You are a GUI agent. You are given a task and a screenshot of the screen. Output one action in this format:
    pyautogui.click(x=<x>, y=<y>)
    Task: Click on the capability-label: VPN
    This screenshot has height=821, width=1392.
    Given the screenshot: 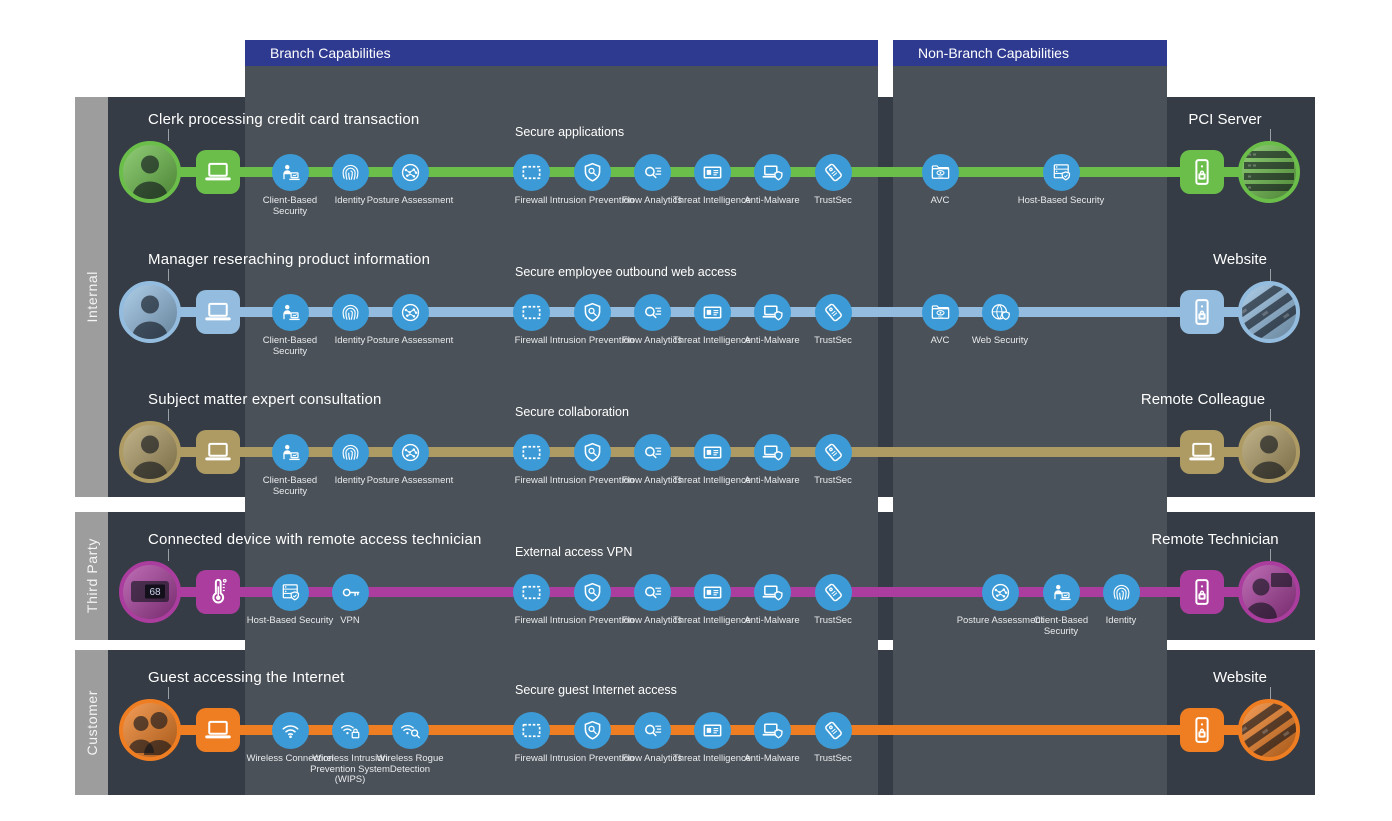 What is the action you would take?
    pyautogui.click(x=350, y=620)
    